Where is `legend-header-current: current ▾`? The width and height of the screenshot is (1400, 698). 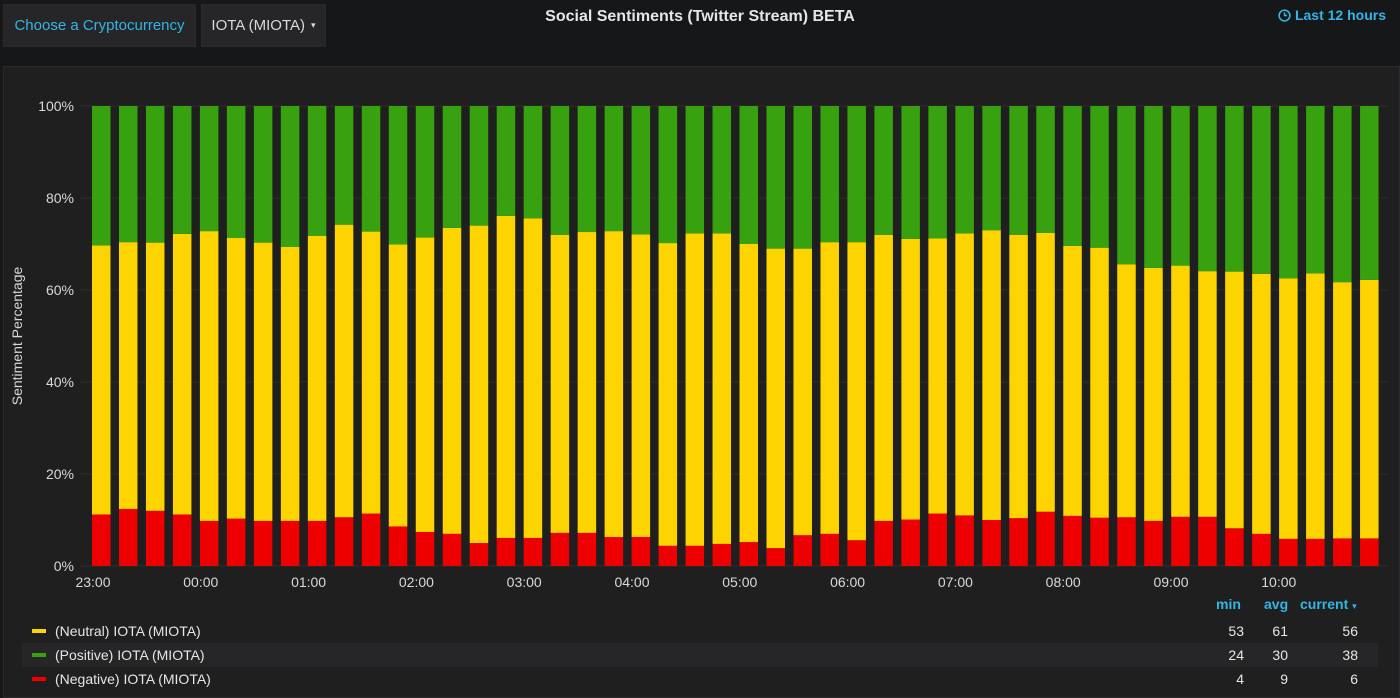
legend-header-current: current ▾ is located at coordinates (1328, 604).